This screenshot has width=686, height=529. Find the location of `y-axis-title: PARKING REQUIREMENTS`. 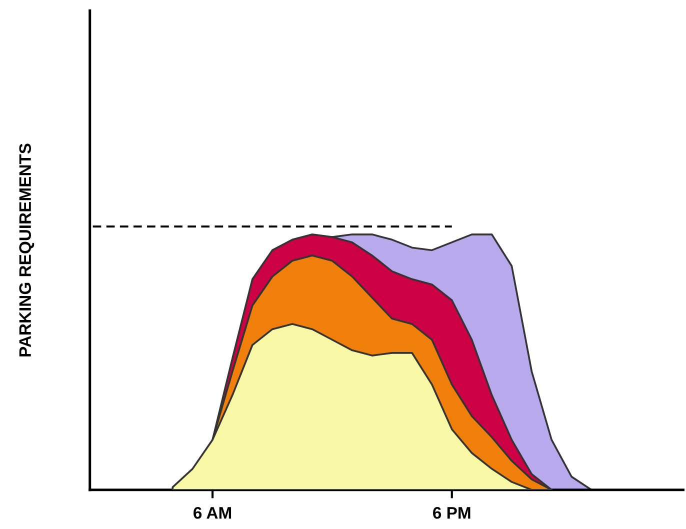

y-axis-title: PARKING REQUIREMENTS is located at coordinates (26, 250).